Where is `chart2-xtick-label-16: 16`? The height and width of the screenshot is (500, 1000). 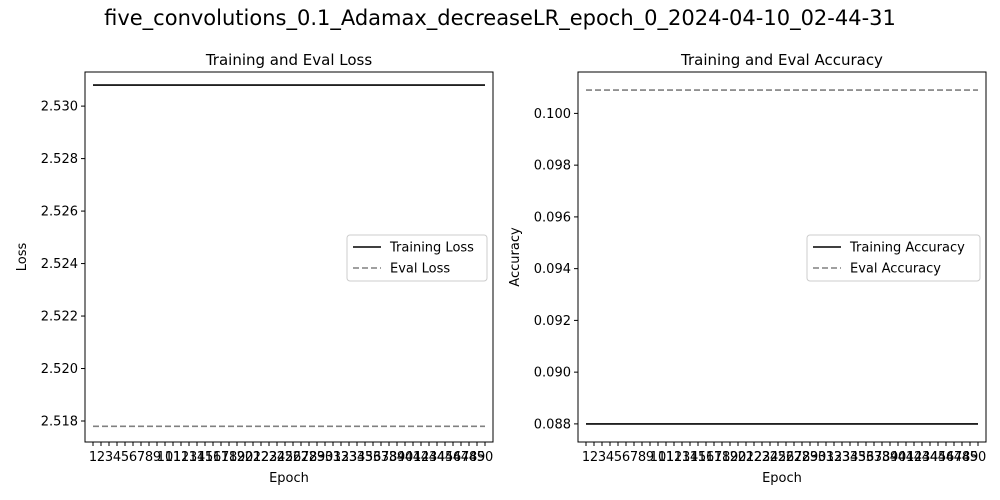
chart2-xtick-label-16: 16 is located at coordinates (706, 457).